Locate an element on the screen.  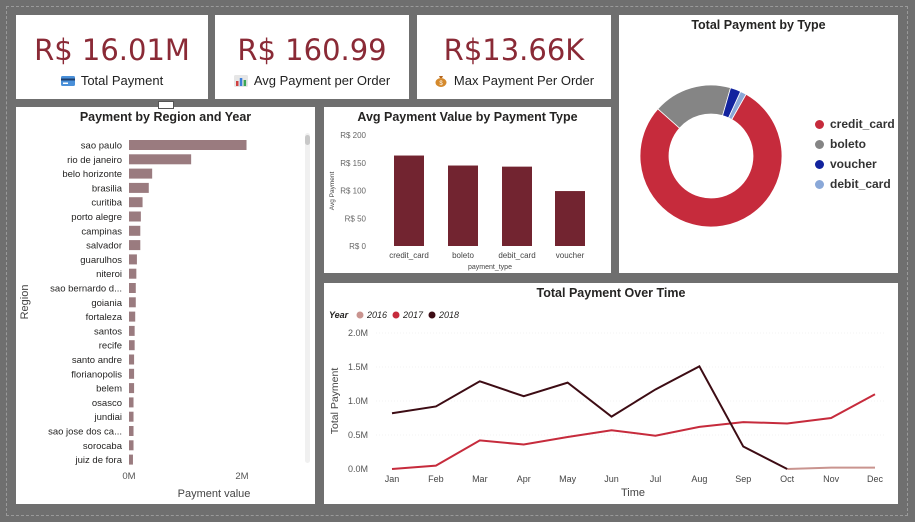
scrollbar-thumb is located at coordinates (307, 140).